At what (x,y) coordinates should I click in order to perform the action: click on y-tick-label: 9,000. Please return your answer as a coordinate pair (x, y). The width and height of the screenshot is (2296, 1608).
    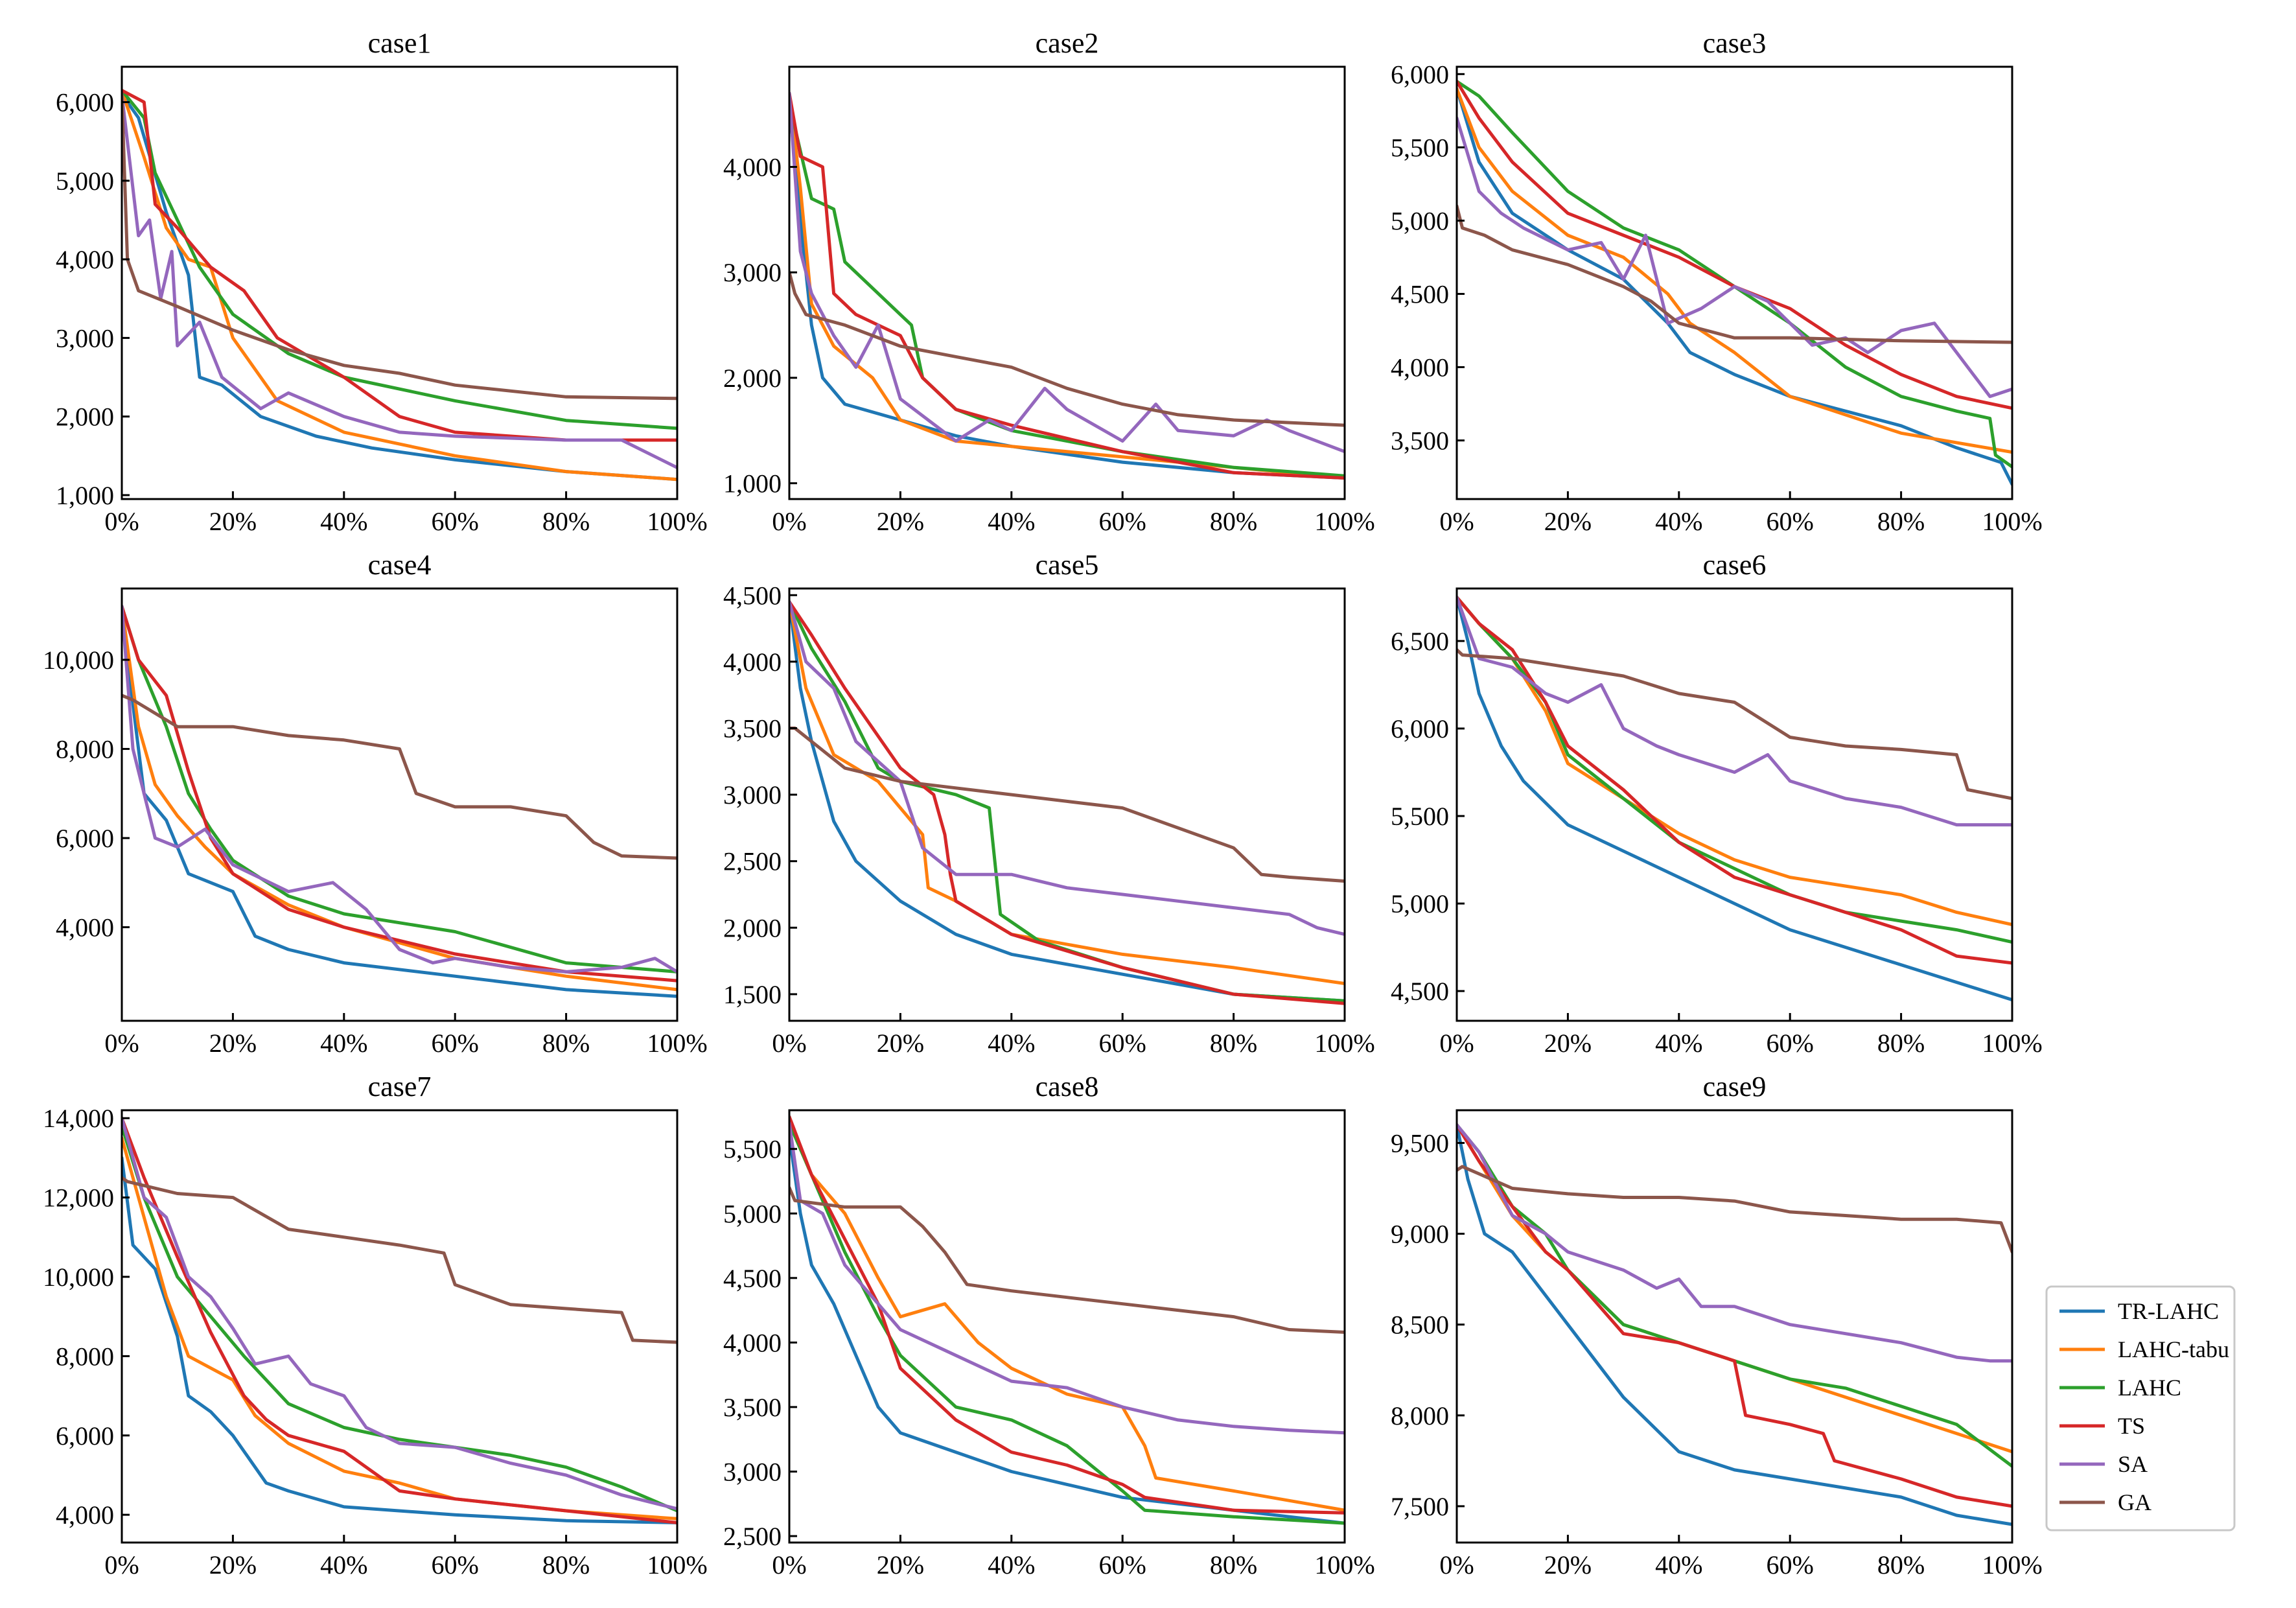
    Looking at the image, I should click on (1420, 1234).